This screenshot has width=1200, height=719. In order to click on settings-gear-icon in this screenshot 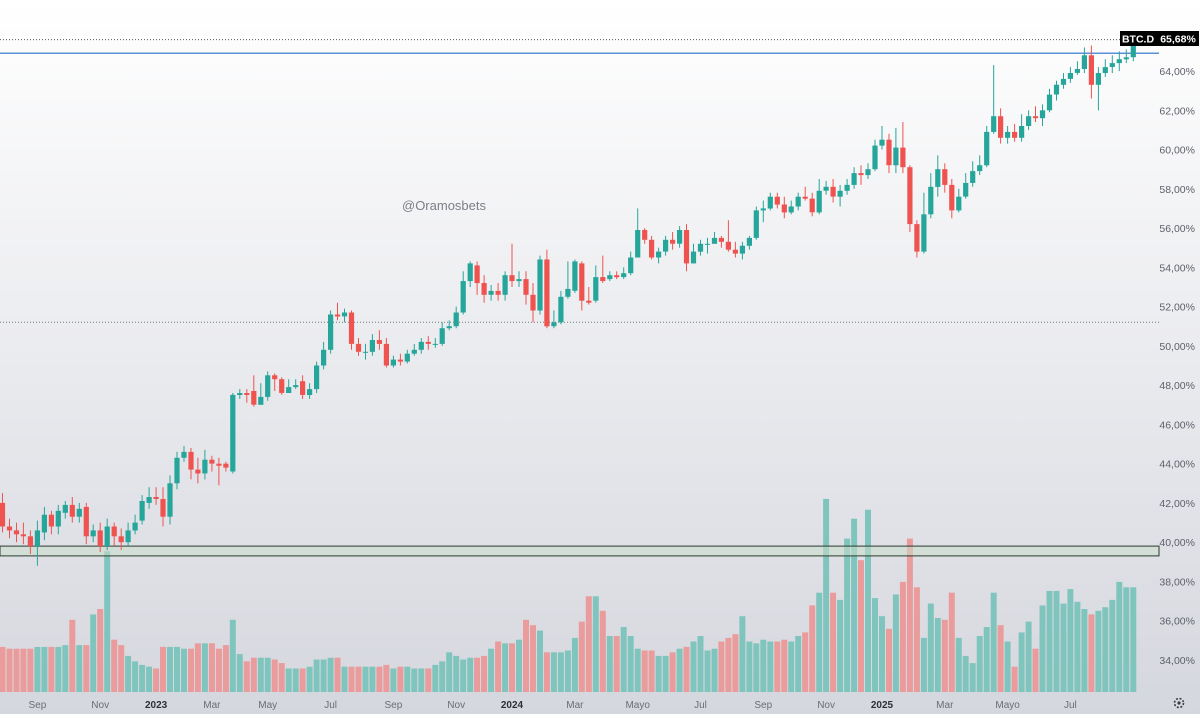, I will do `click(1179, 703)`.